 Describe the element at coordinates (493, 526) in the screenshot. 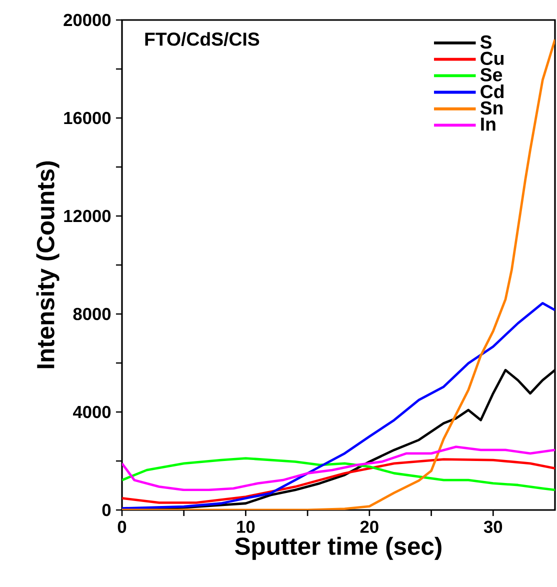

I see `x-tick-label: 30` at that location.